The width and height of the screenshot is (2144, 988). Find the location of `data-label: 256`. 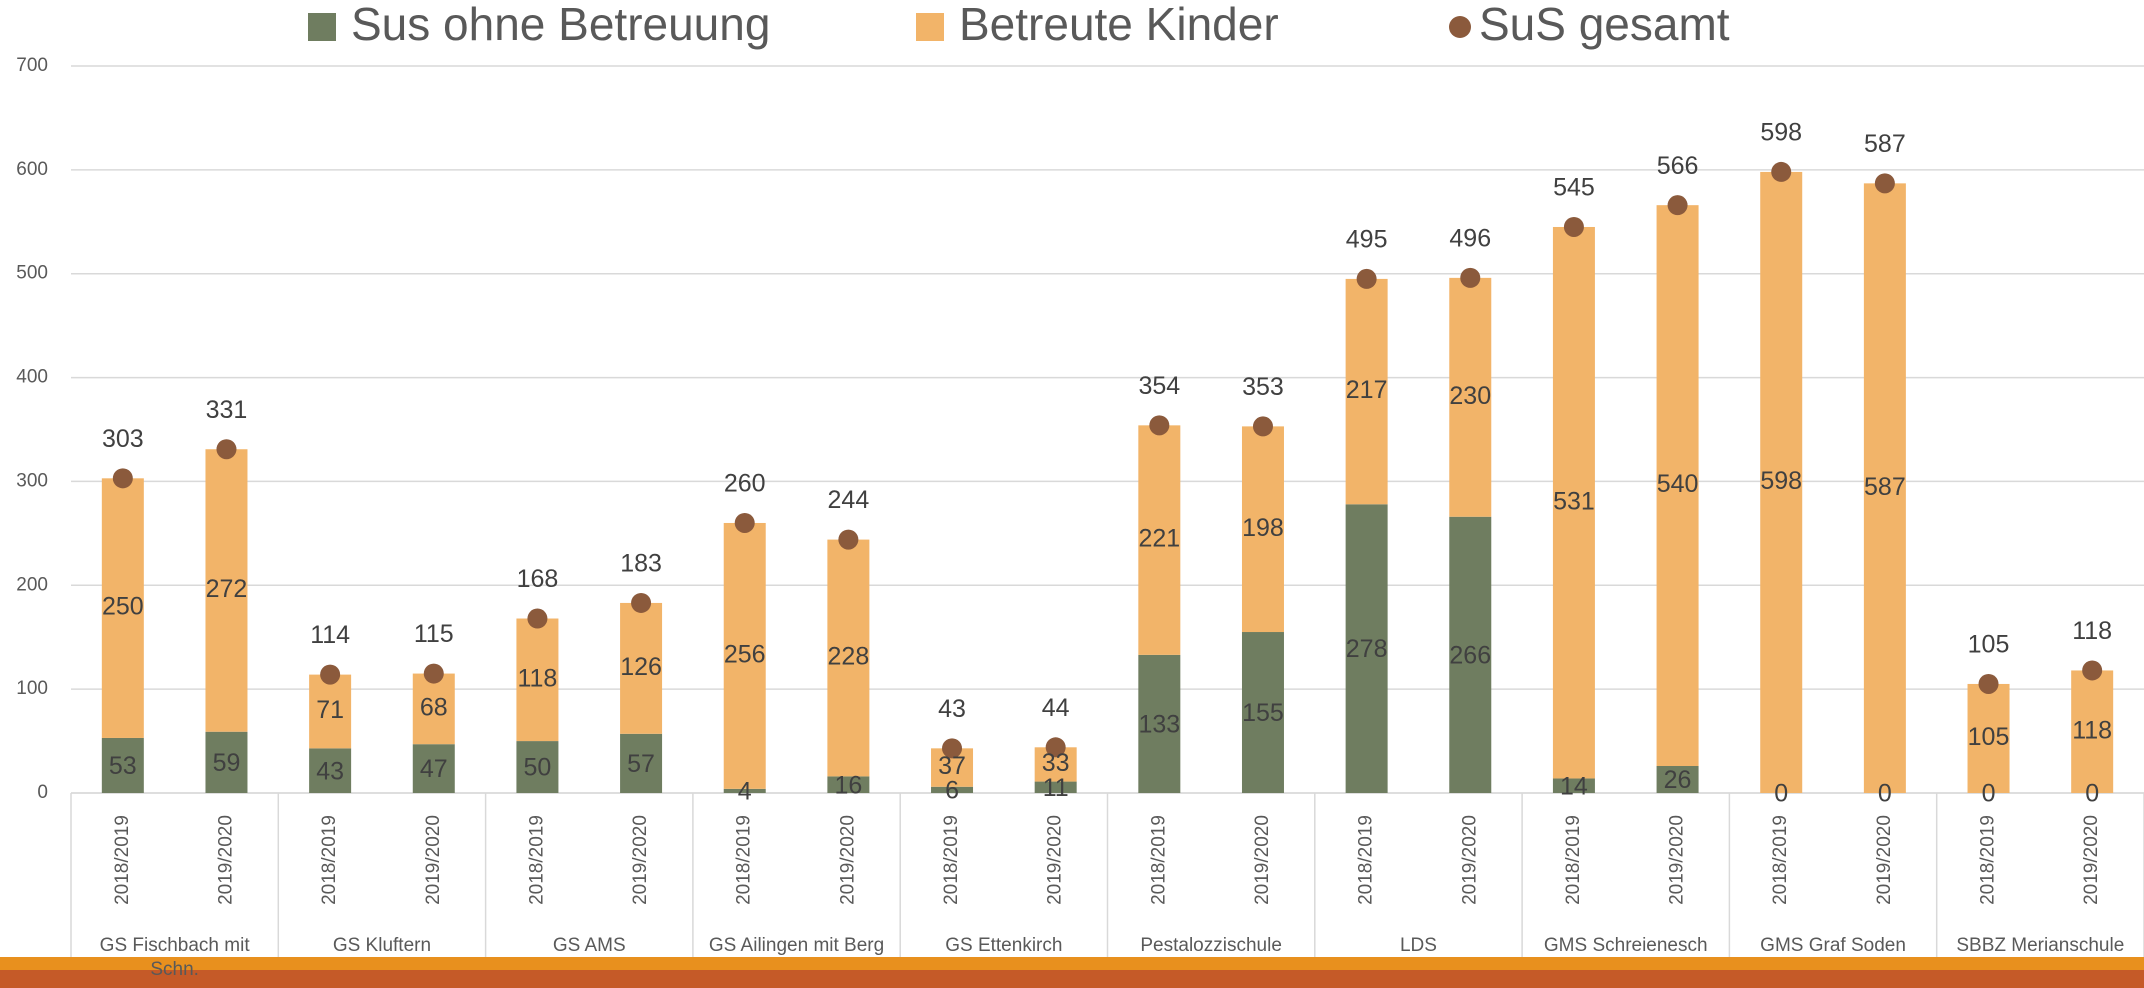

data-label: 256 is located at coordinates (745, 655).